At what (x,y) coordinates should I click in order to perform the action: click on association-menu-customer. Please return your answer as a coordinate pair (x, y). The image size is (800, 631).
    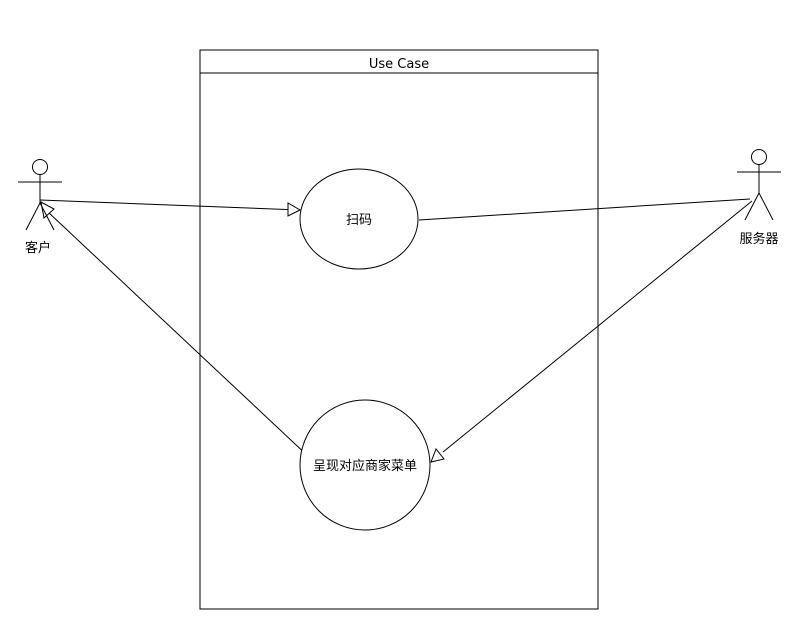
    Looking at the image, I should click on (179, 335).